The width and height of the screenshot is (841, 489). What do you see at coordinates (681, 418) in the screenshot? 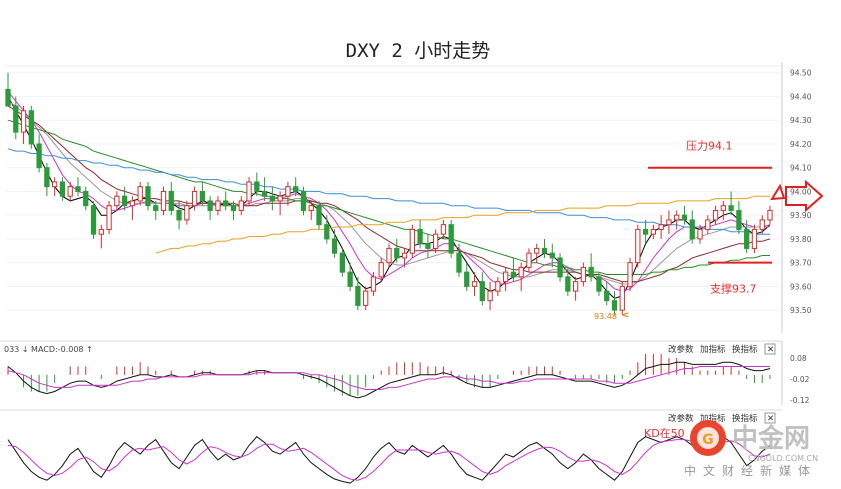
I see `kd-change-params-button: 改参数` at bounding box center [681, 418].